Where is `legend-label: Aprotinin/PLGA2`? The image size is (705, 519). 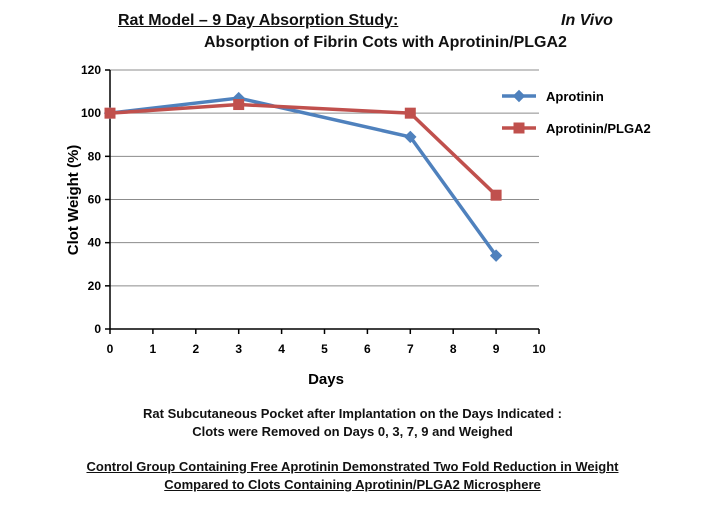 legend-label: Aprotinin/PLGA2 is located at coordinates (598, 128).